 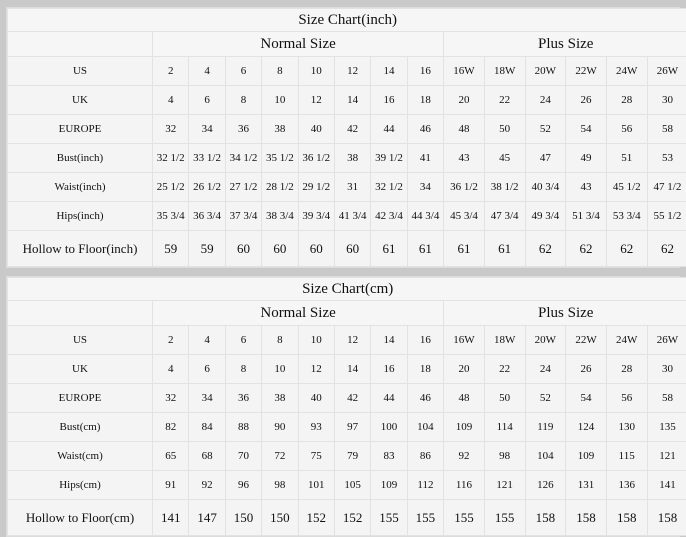 What do you see at coordinates (666, 427) in the screenshot?
I see `data-cell: 135` at bounding box center [666, 427].